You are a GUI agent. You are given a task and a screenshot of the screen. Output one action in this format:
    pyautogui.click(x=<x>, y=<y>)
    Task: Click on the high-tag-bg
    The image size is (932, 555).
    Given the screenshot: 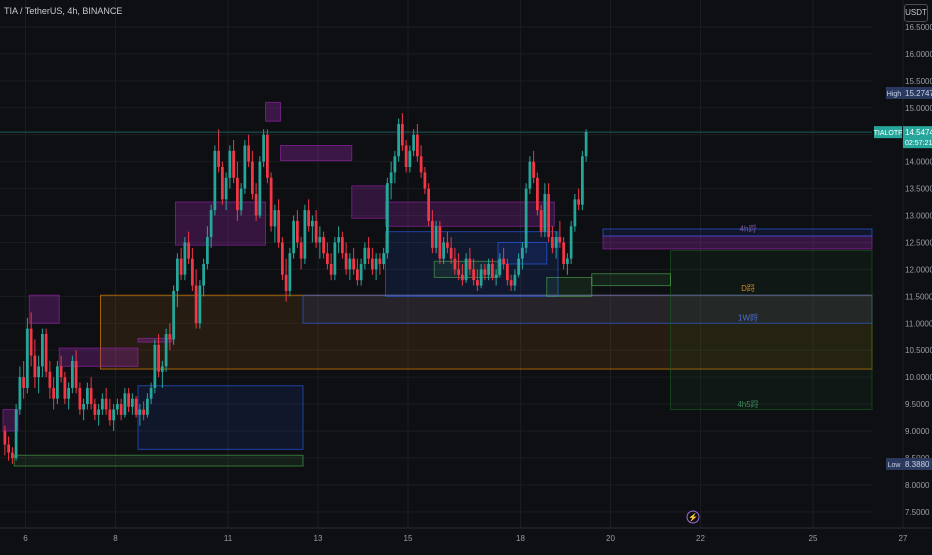 What is the action you would take?
    pyautogui.click(x=894, y=92)
    